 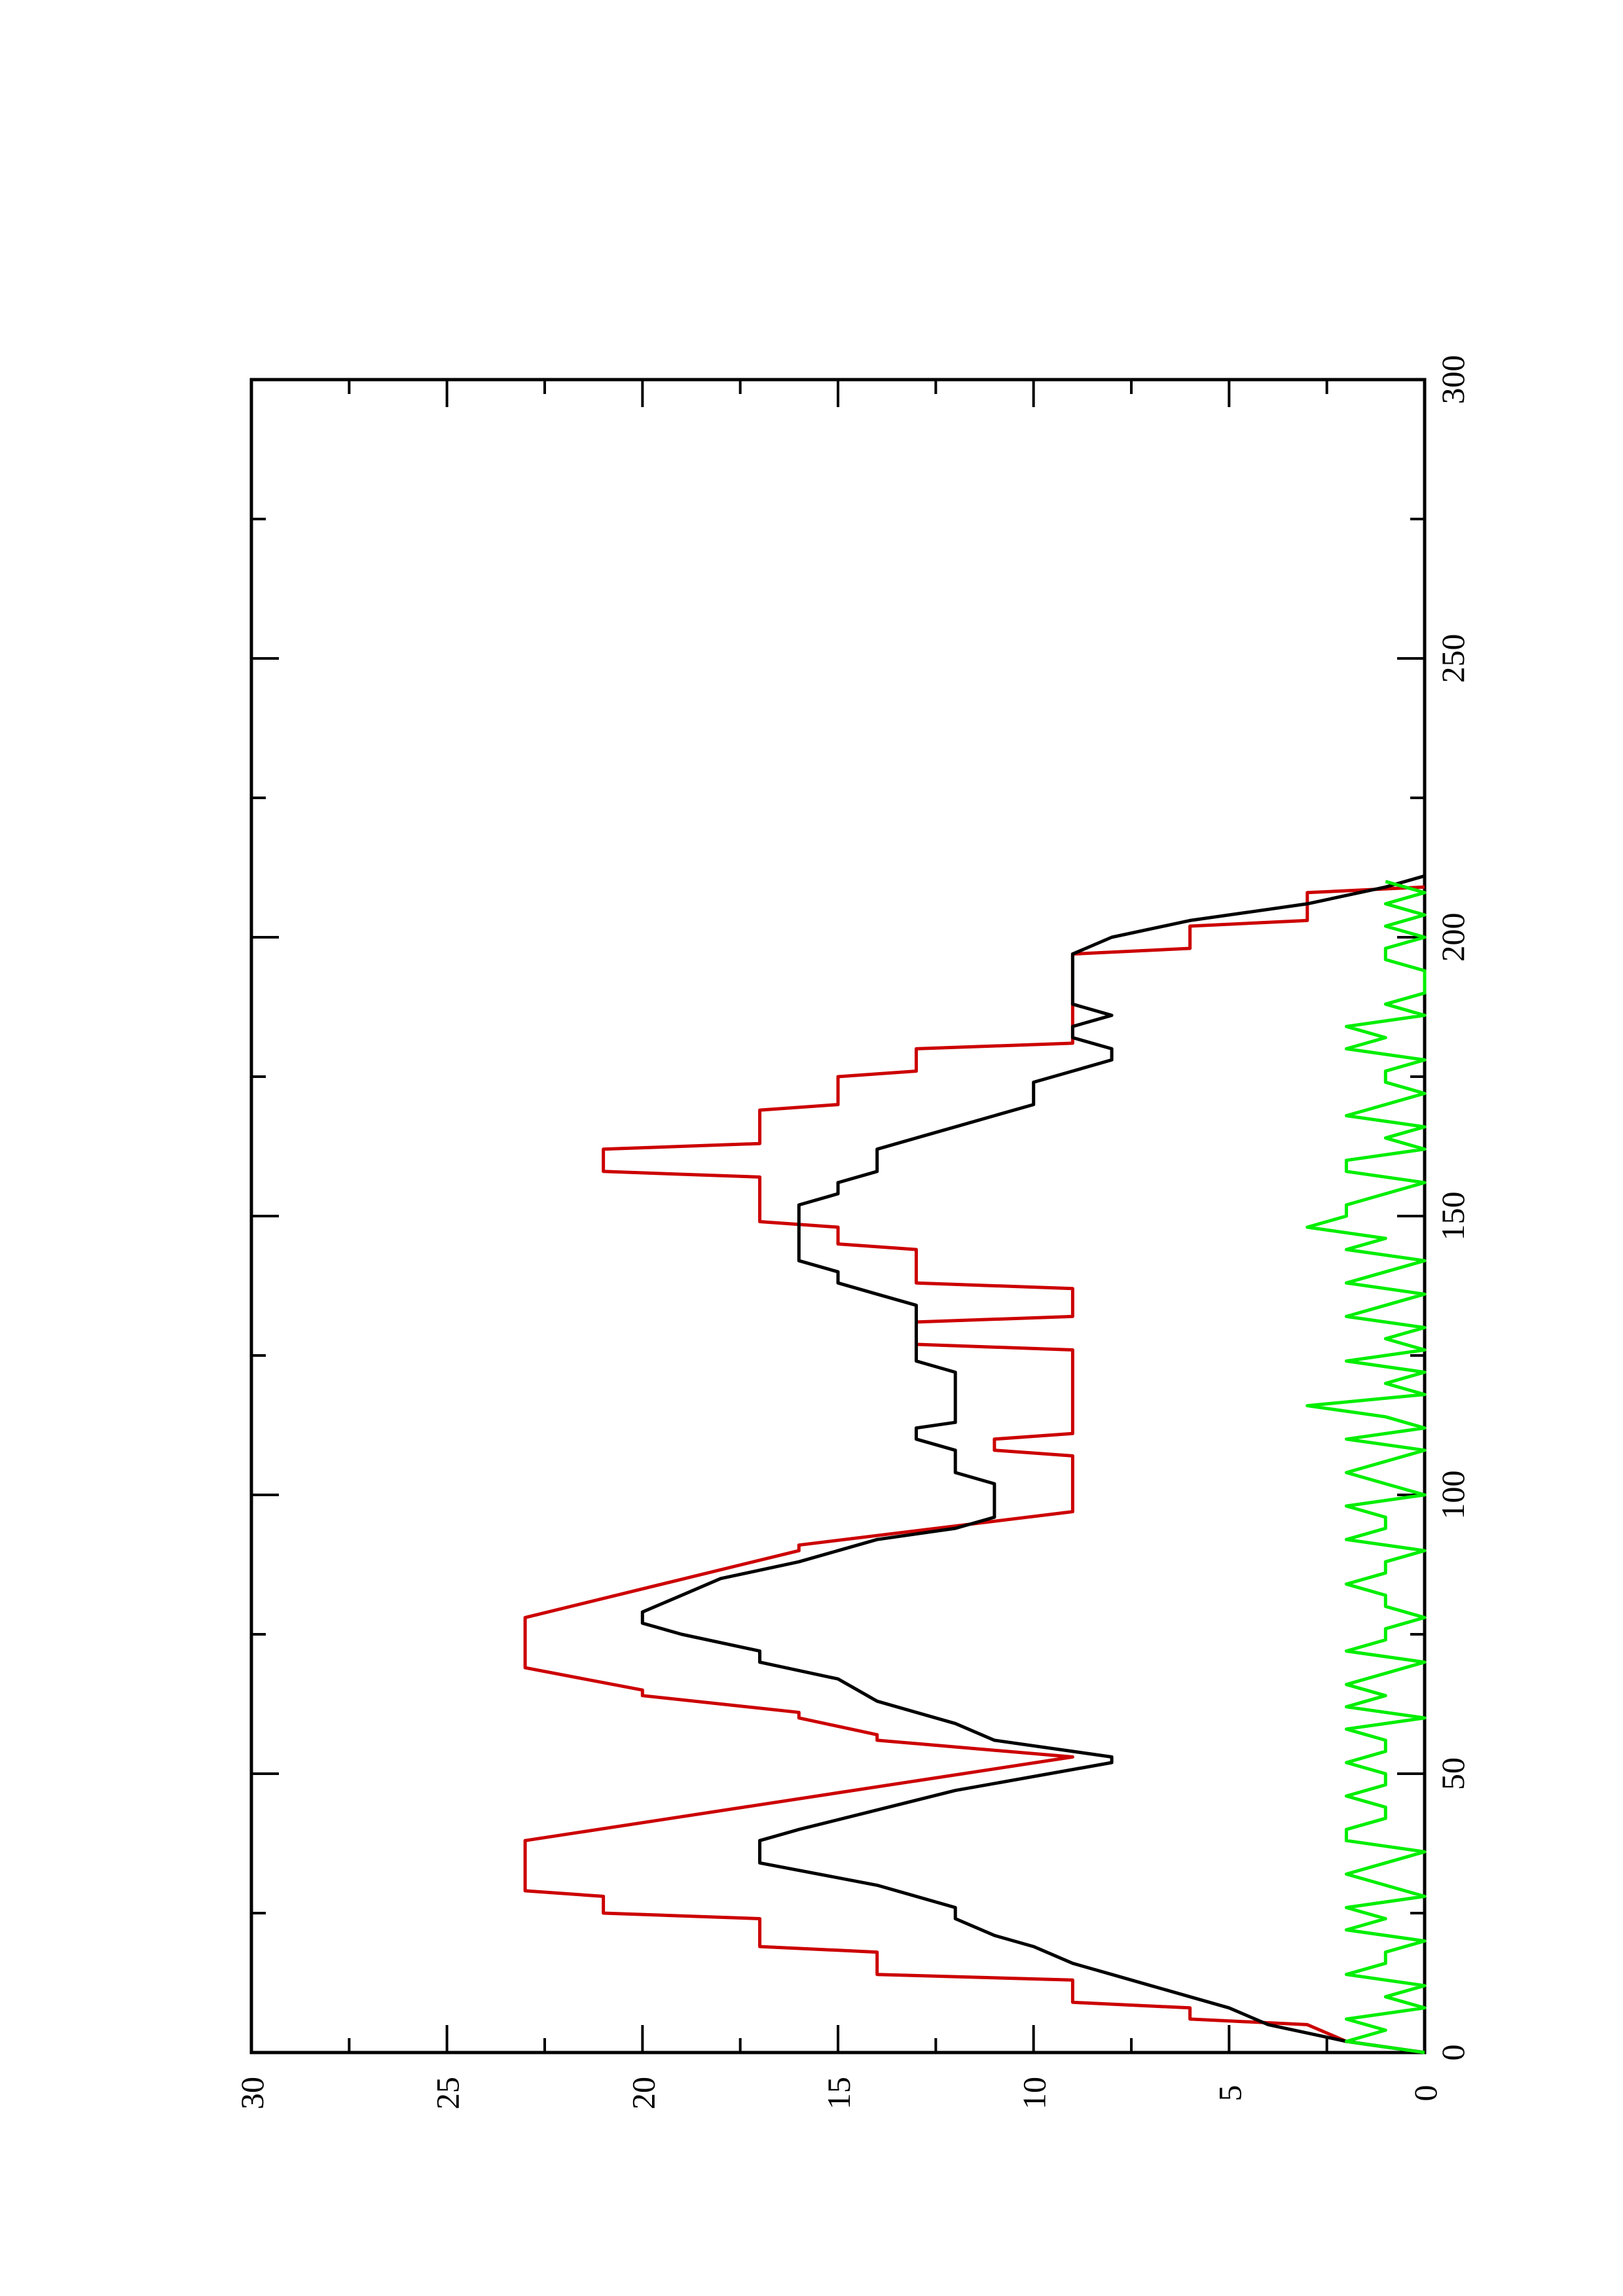 What do you see at coordinates (1229, 2093) in the screenshot?
I see `y-tick-label: 5` at bounding box center [1229, 2093].